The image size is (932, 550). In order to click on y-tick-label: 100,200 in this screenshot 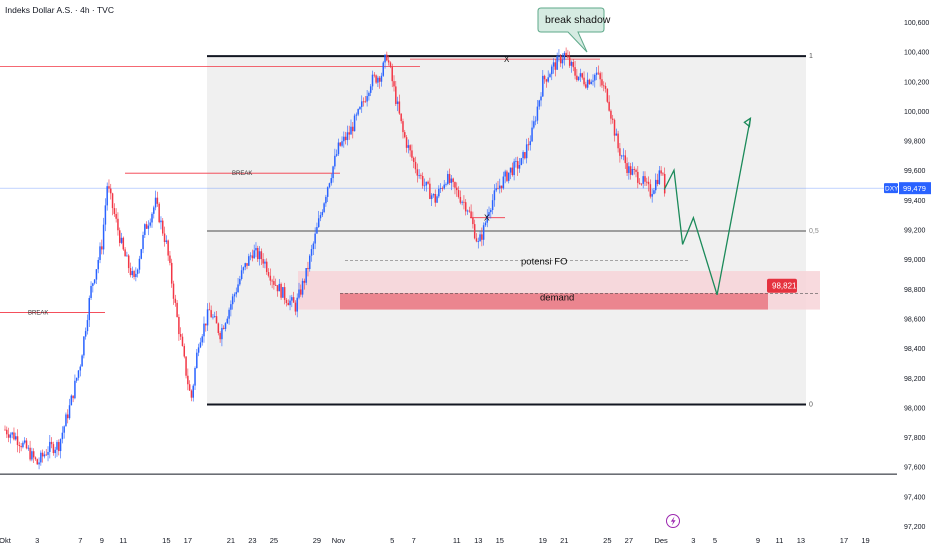, I will do `click(916, 82)`.